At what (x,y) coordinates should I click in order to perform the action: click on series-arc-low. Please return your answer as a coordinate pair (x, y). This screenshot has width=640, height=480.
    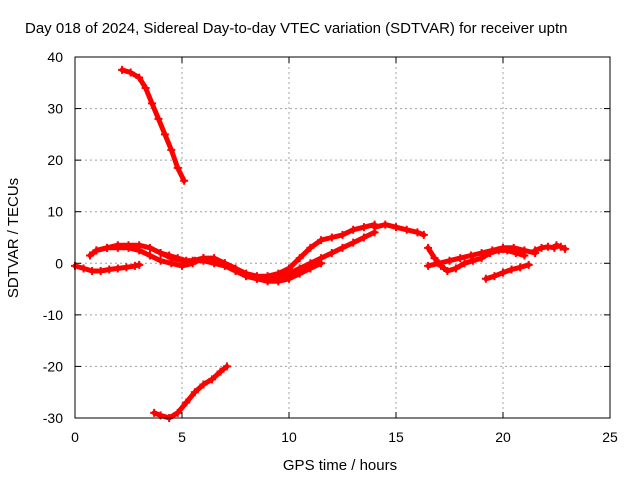
    Looking at the image, I should click on (190, 392).